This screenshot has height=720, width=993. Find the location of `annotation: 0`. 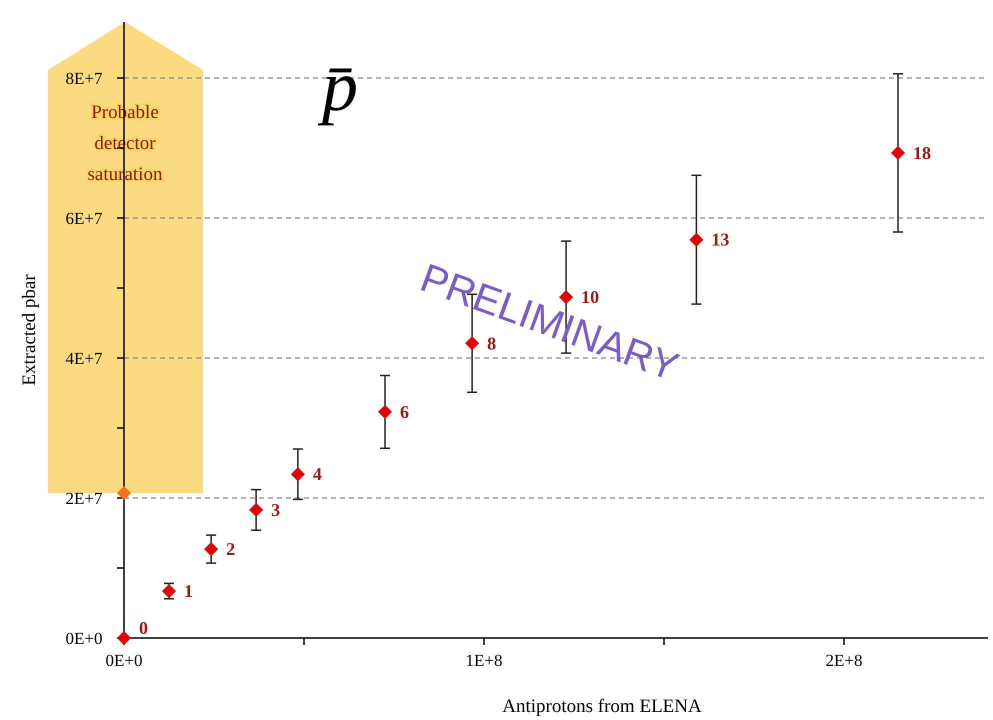

annotation: 0 is located at coordinates (143, 628).